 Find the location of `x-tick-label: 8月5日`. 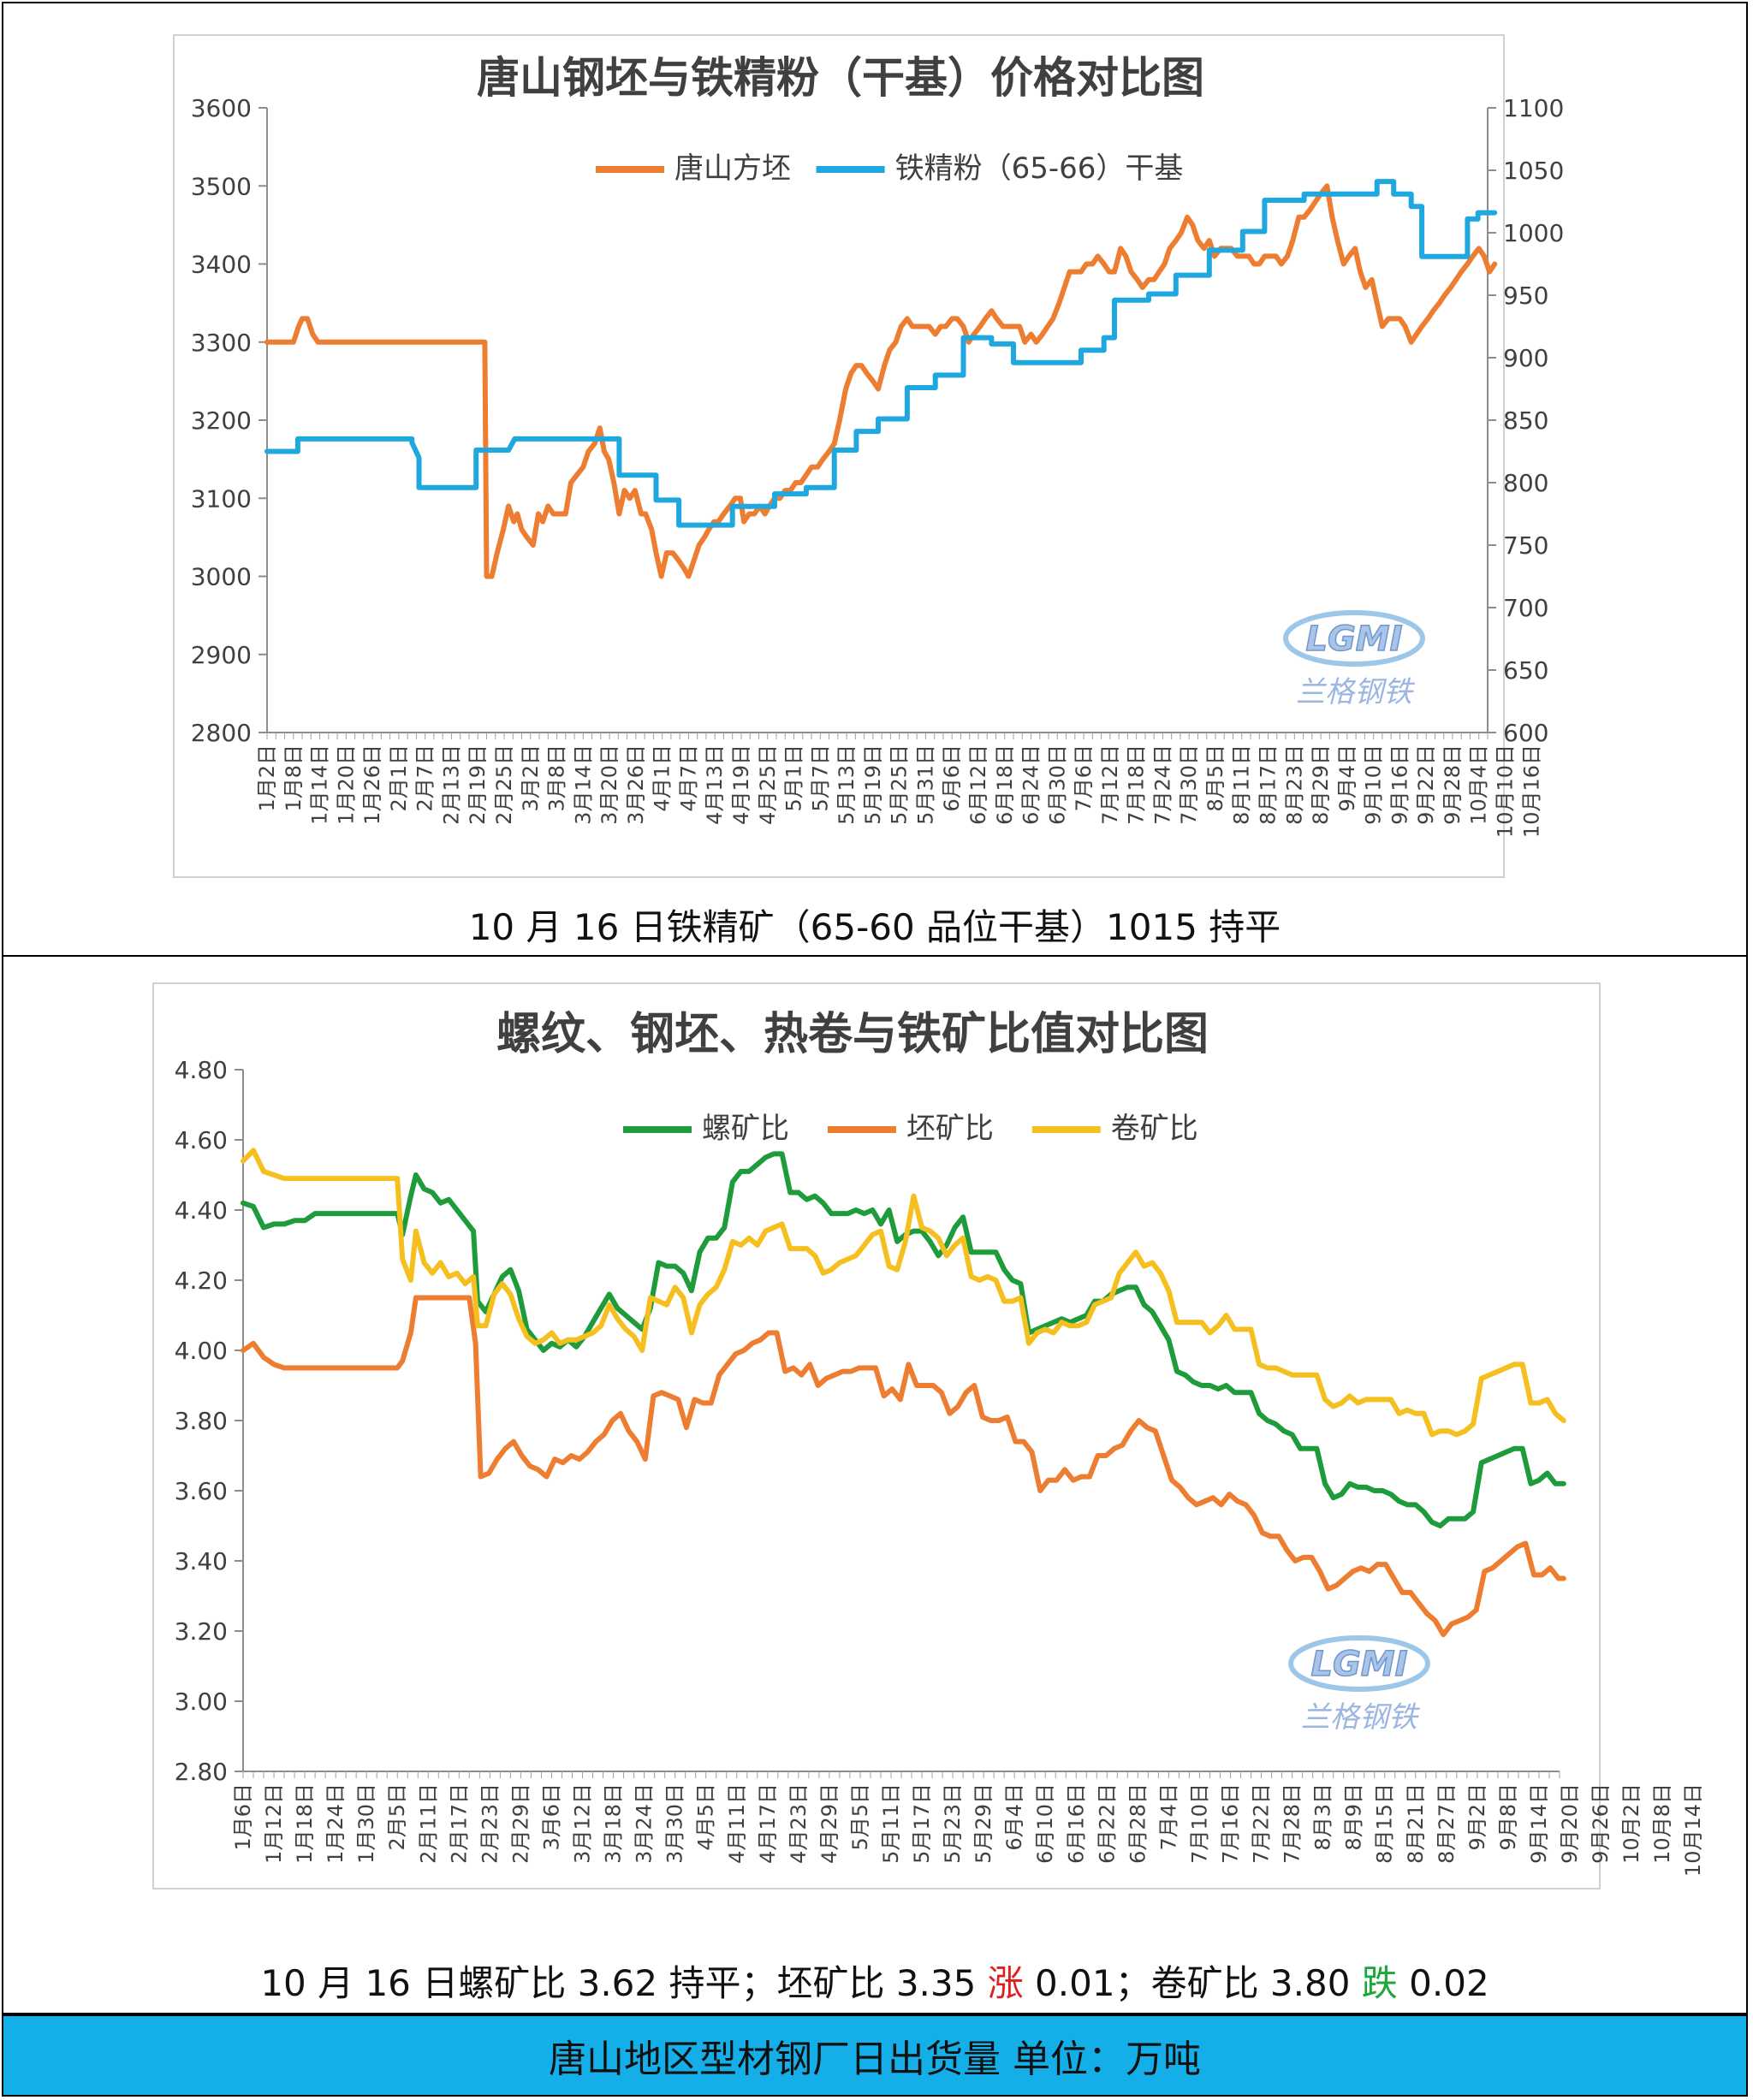

x-tick-label: 8月5日 is located at coordinates (1215, 778).